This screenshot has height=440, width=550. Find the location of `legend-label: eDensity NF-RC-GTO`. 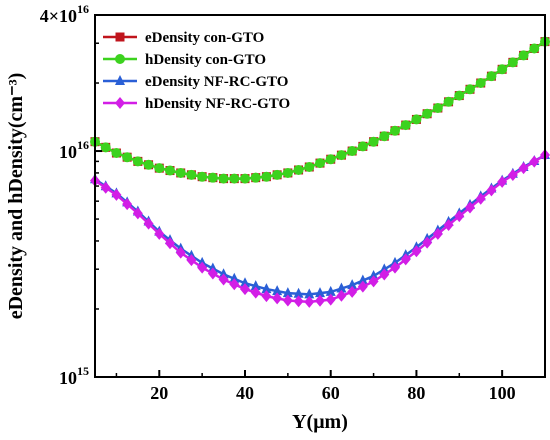

legend-label: eDensity NF-RC-GTO is located at coordinates (216, 82).